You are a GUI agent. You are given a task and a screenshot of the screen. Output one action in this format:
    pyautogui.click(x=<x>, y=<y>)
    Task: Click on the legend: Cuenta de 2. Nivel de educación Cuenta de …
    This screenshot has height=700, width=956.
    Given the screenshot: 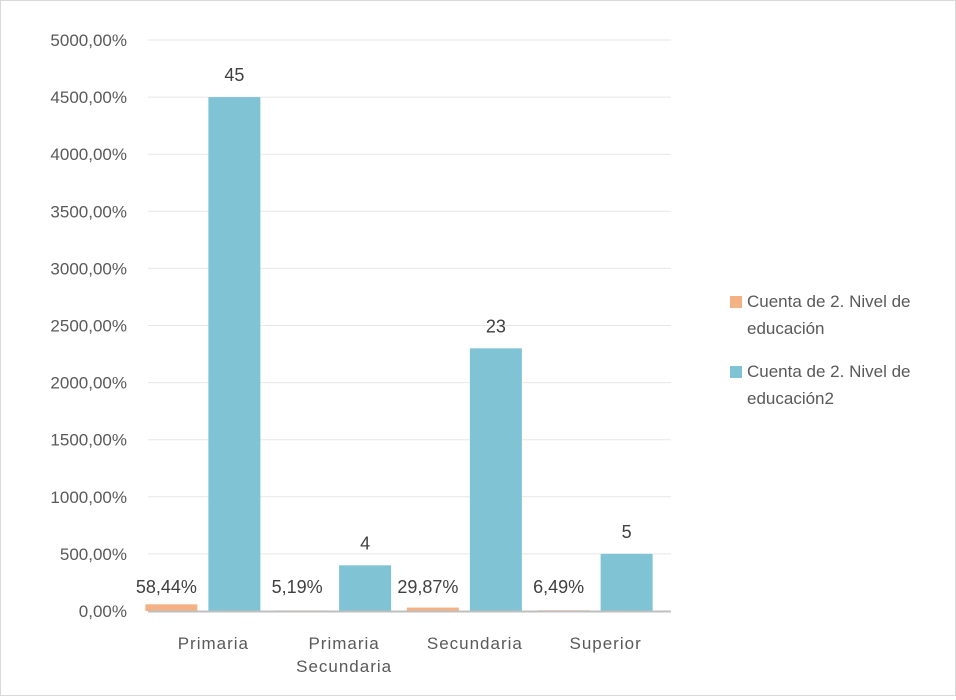 What is the action you would take?
    pyautogui.click(x=820, y=350)
    